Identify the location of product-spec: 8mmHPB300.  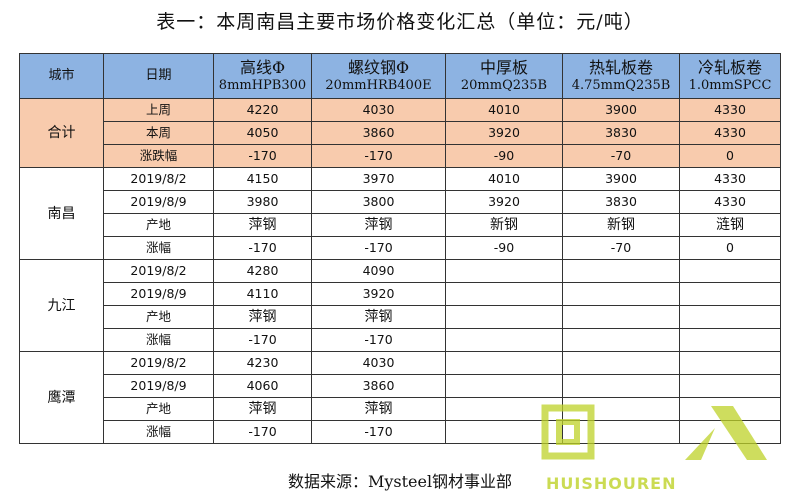
(262, 85).